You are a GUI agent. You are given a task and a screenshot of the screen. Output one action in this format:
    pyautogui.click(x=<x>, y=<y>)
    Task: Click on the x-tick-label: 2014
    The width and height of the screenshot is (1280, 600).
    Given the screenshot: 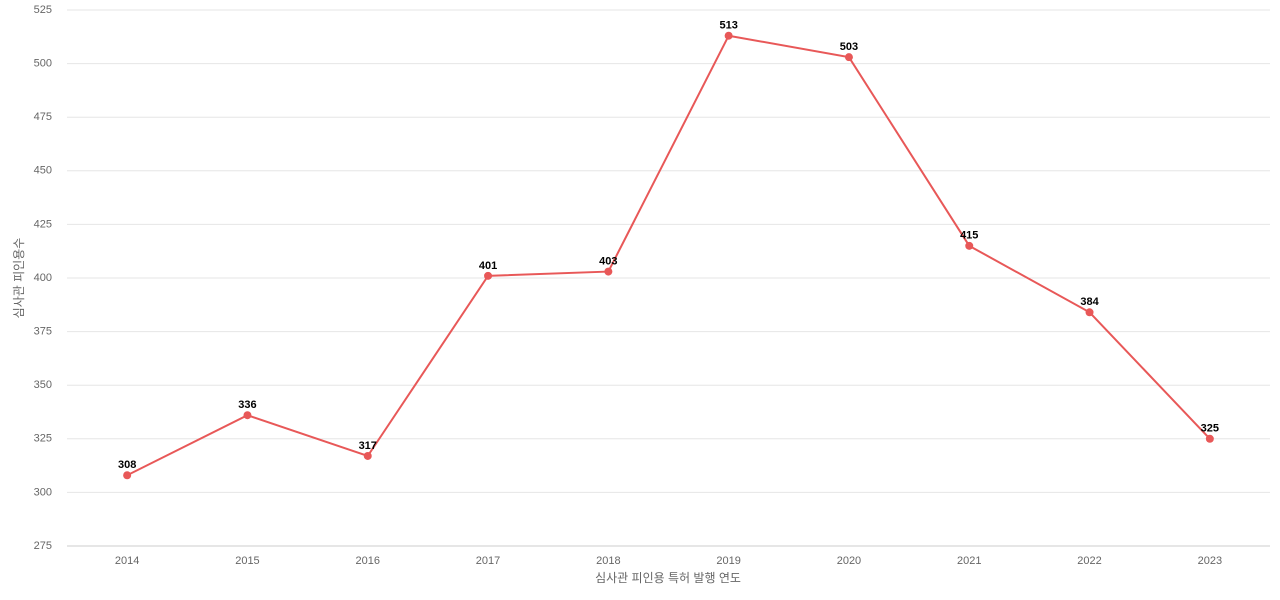 What is the action you would take?
    pyautogui.click(x=127, y=561)
    